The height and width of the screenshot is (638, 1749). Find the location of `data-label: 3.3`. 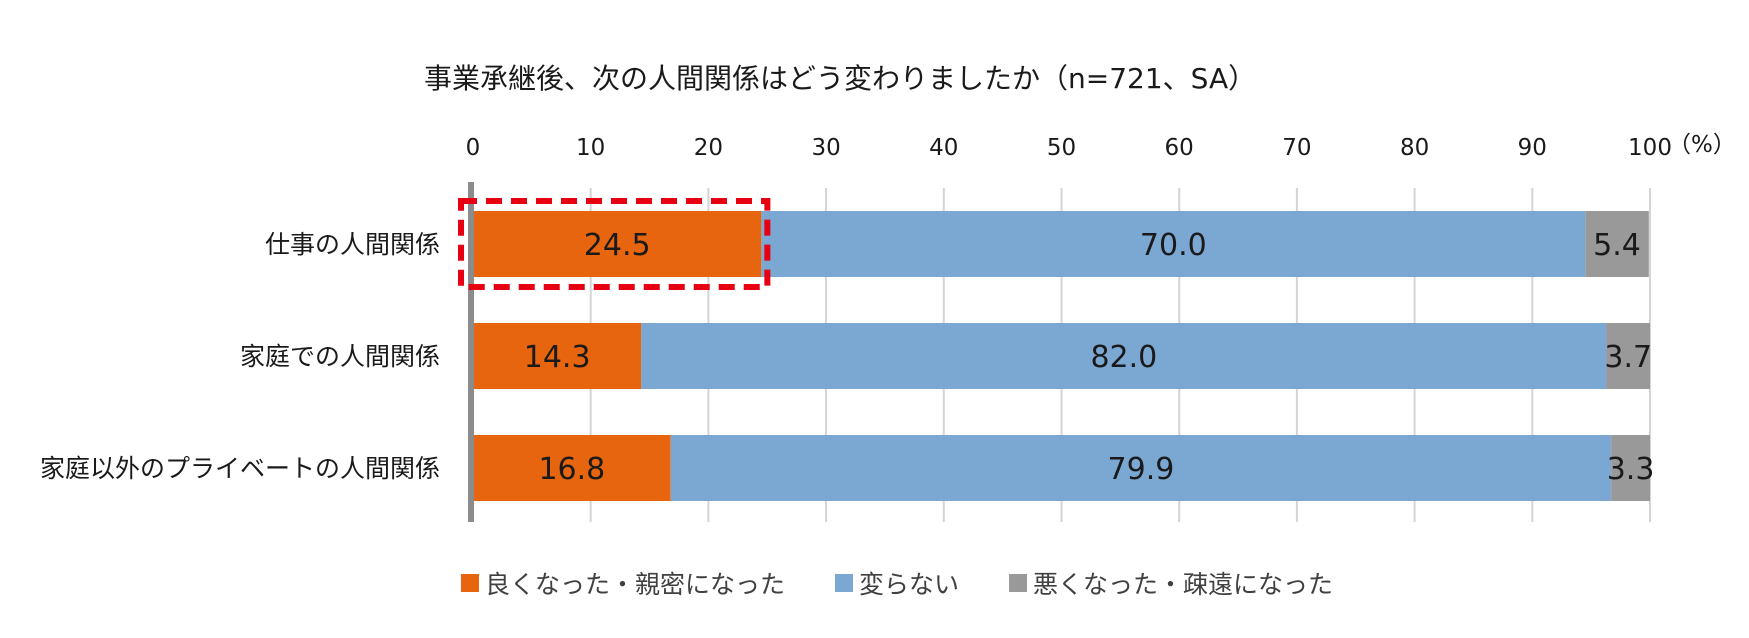

data-label: 3.3 is located at coordinates (1631, 469).